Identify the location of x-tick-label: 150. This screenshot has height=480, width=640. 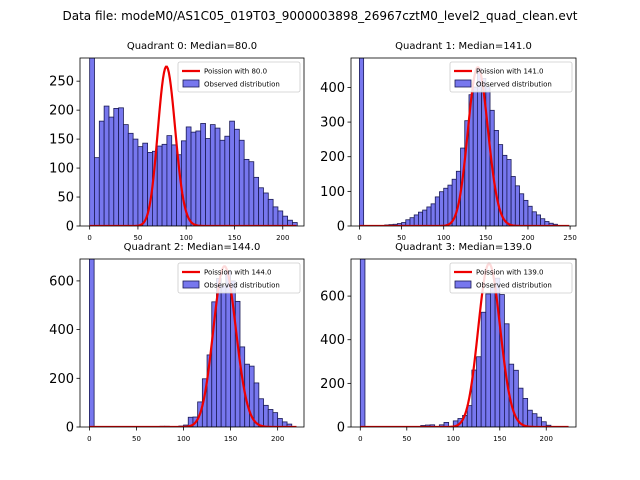
(234, 238).